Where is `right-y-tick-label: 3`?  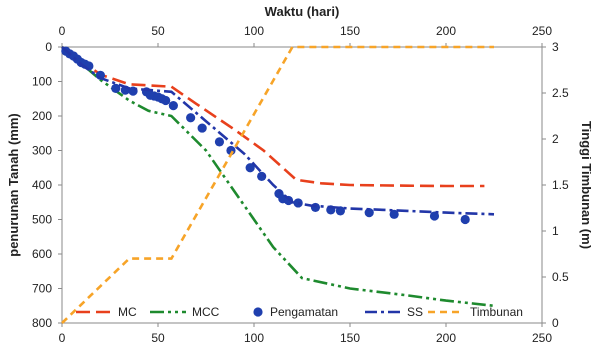
right-y-tick-label: 3 is located at coordinates (555, 47).